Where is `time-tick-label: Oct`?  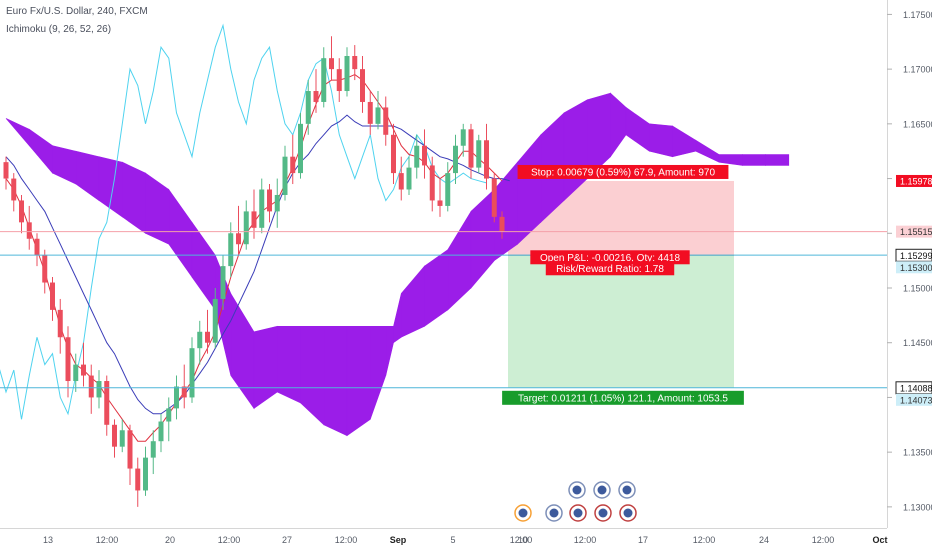 time-tick-label: Oct is located at coordinates (879, 540).